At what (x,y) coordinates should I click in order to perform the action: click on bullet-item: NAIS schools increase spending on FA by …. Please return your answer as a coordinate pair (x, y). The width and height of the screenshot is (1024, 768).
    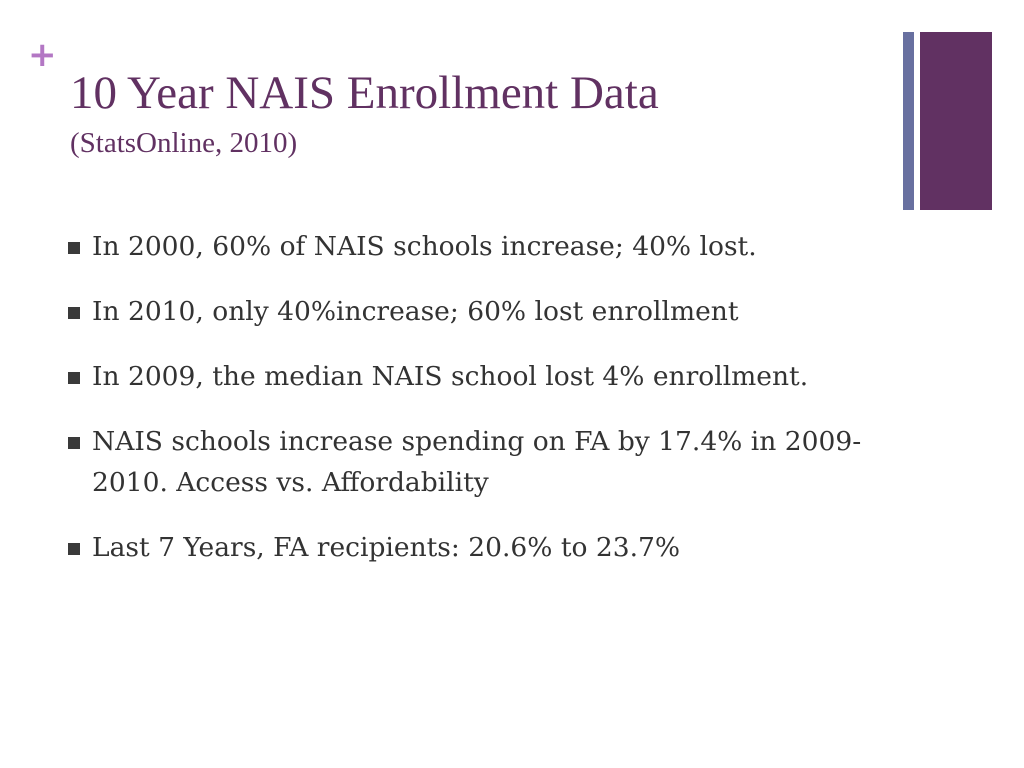
    Looking at the image, I should click on (483, 462).